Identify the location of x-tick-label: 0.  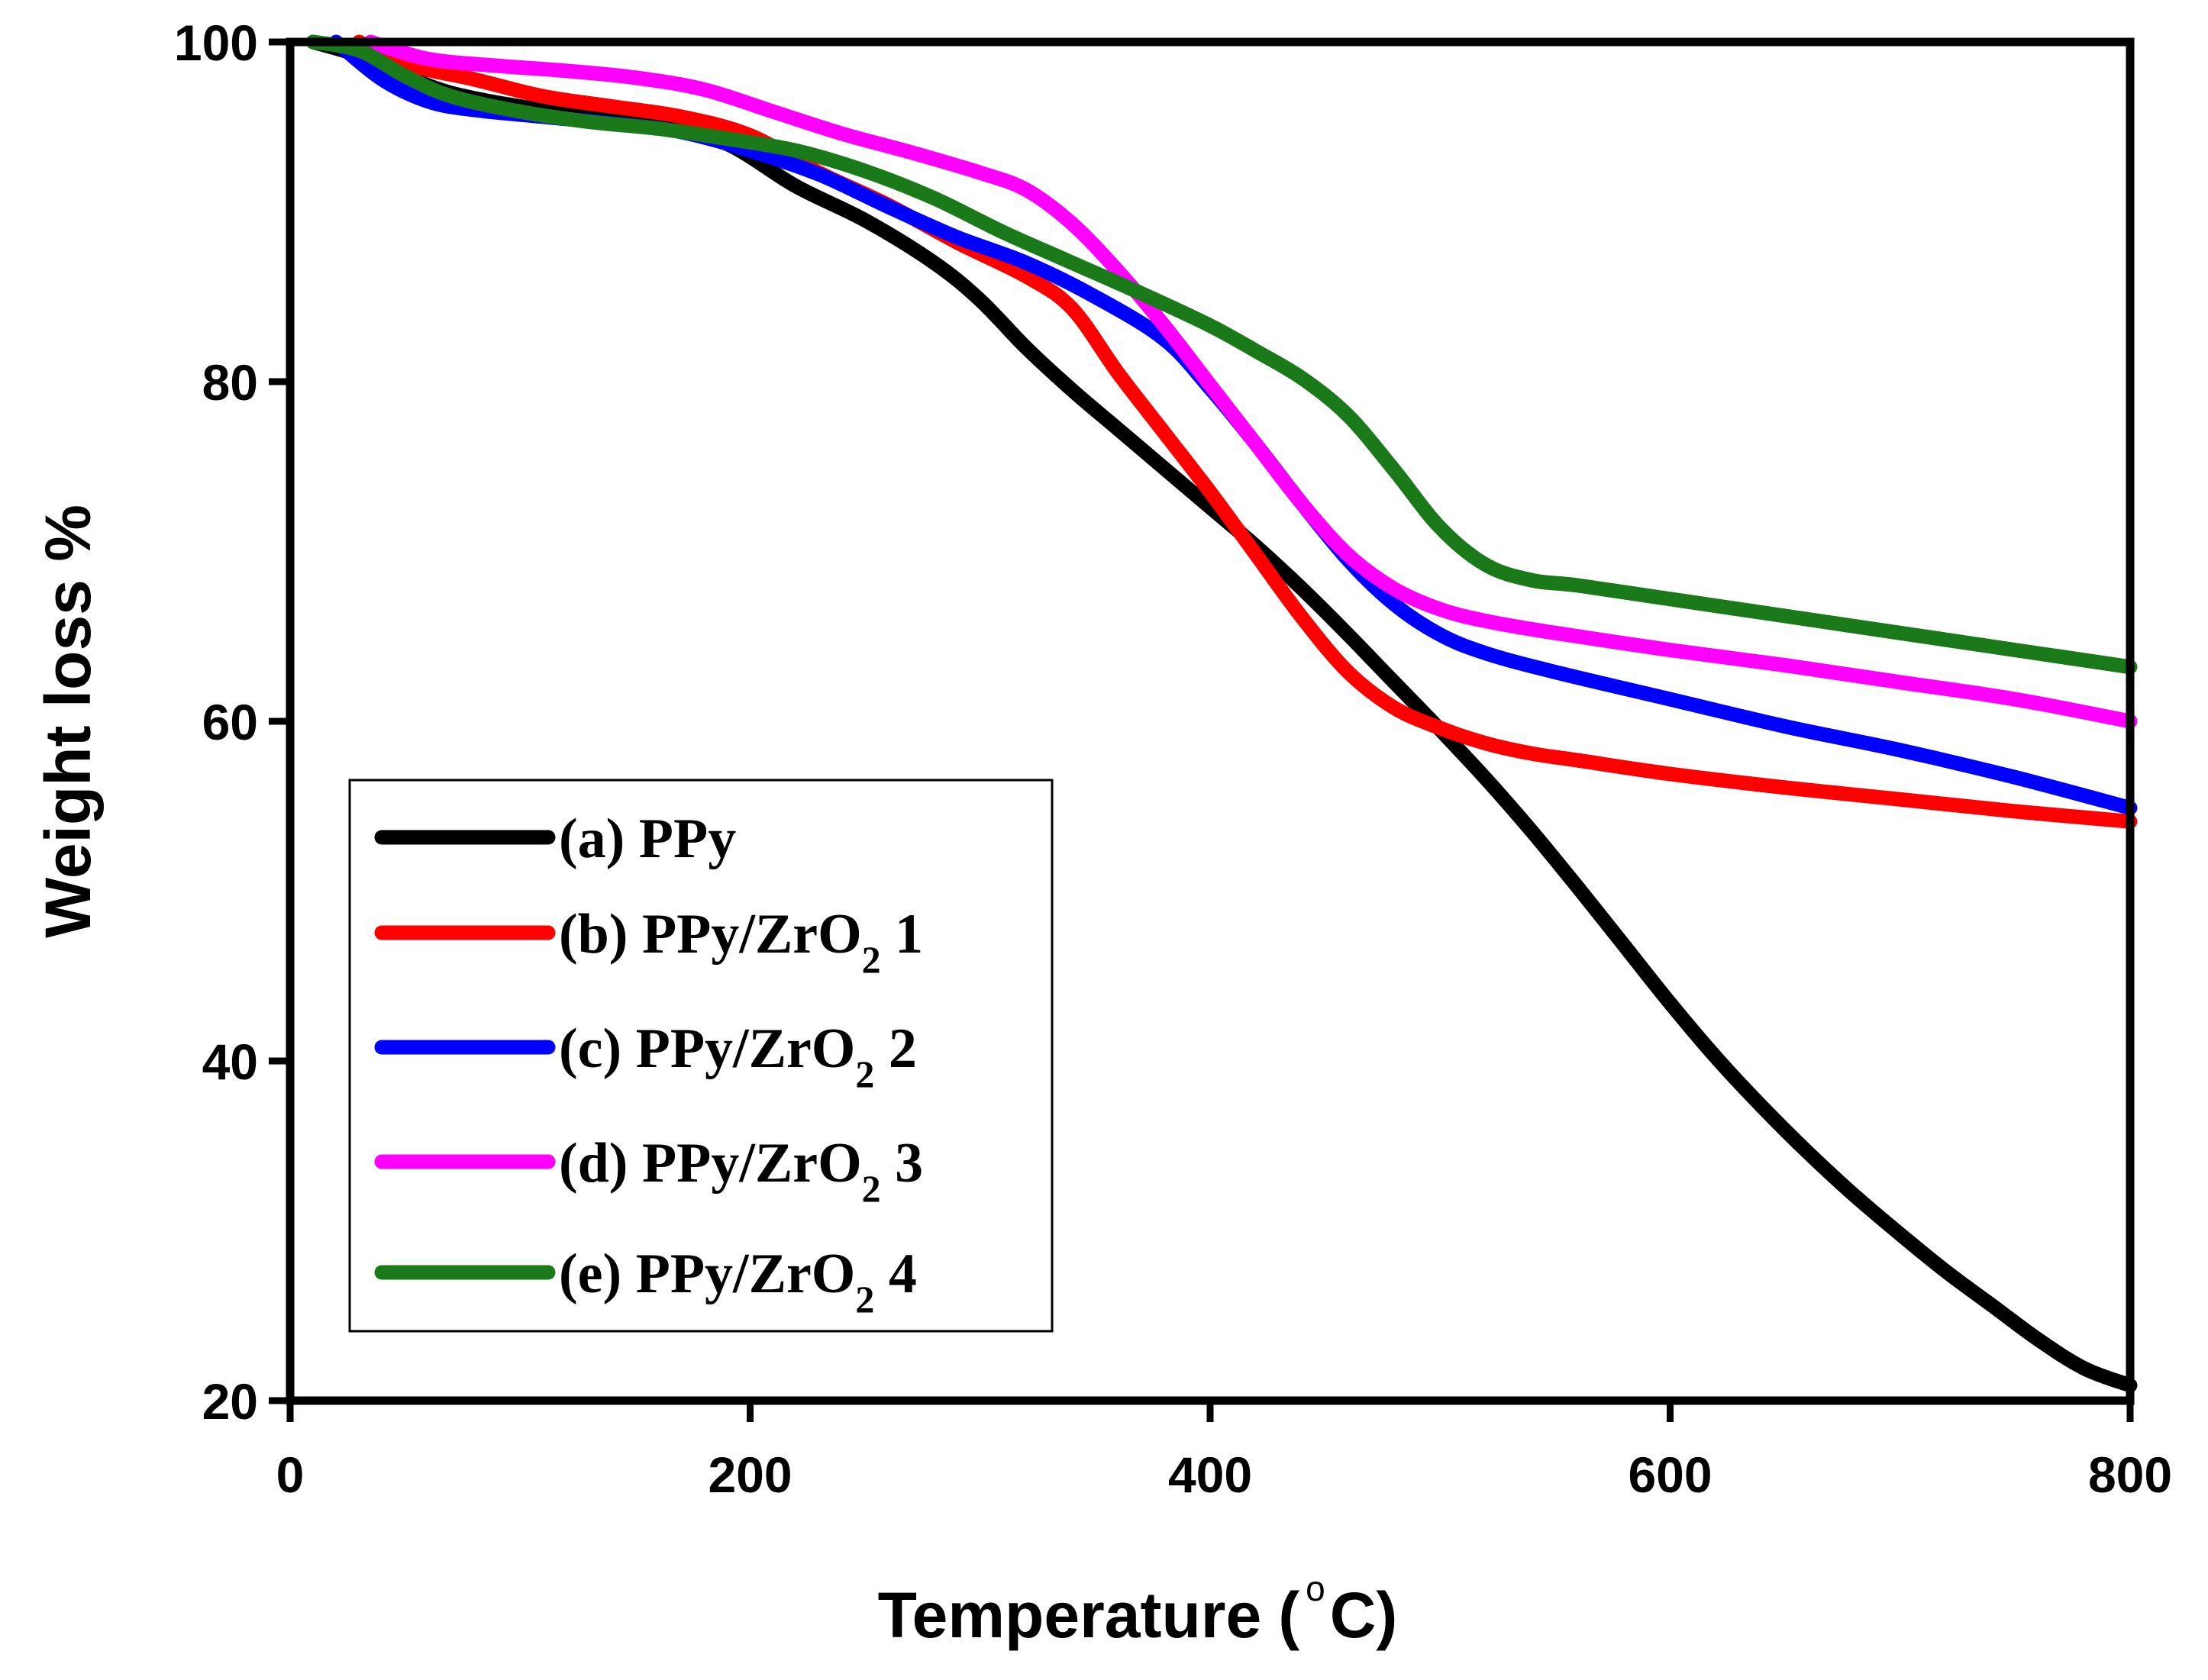
(290, 1474).